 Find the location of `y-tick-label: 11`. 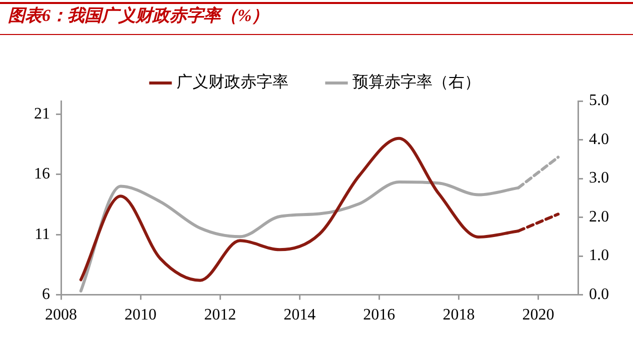

y-tick-label: 11 is located at coordinates (42, 234).